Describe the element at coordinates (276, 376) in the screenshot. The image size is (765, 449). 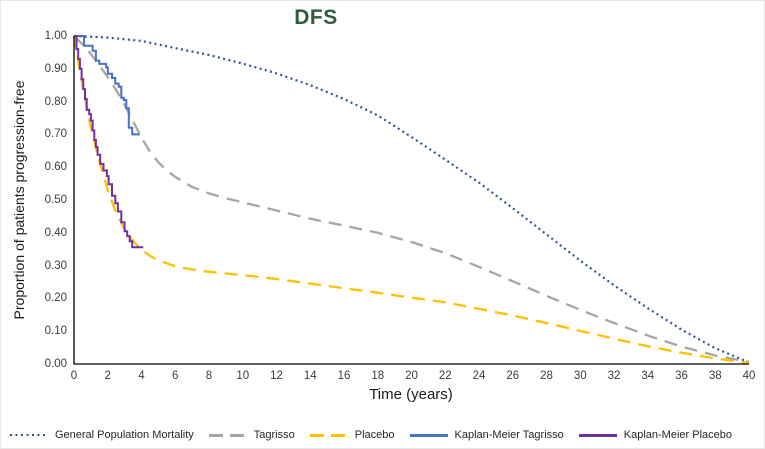
I see `x-tick-label: 12` at that location.